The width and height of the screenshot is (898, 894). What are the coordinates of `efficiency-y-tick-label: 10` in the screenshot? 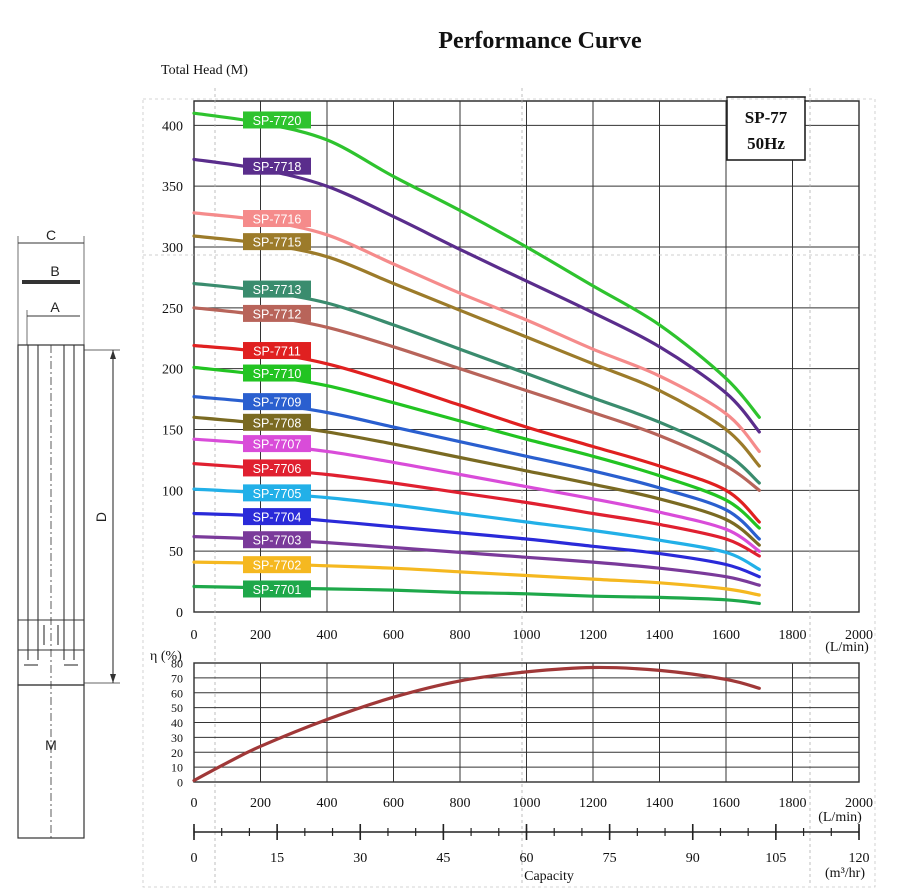 It's located at (177, 768).